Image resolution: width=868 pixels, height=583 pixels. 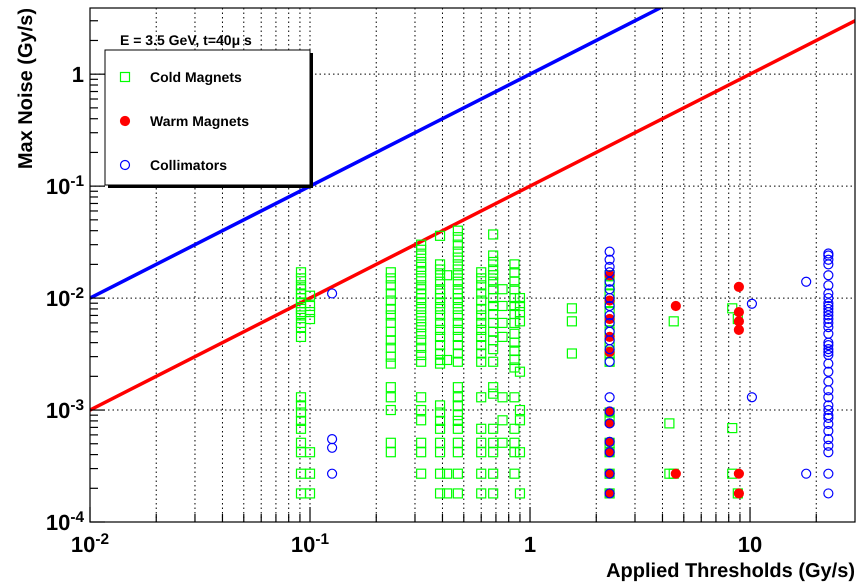 What do you see at coordinates (530, 544) in the screenshot?
I see `x-tick-label: 1` at bounding box center [530, 544].